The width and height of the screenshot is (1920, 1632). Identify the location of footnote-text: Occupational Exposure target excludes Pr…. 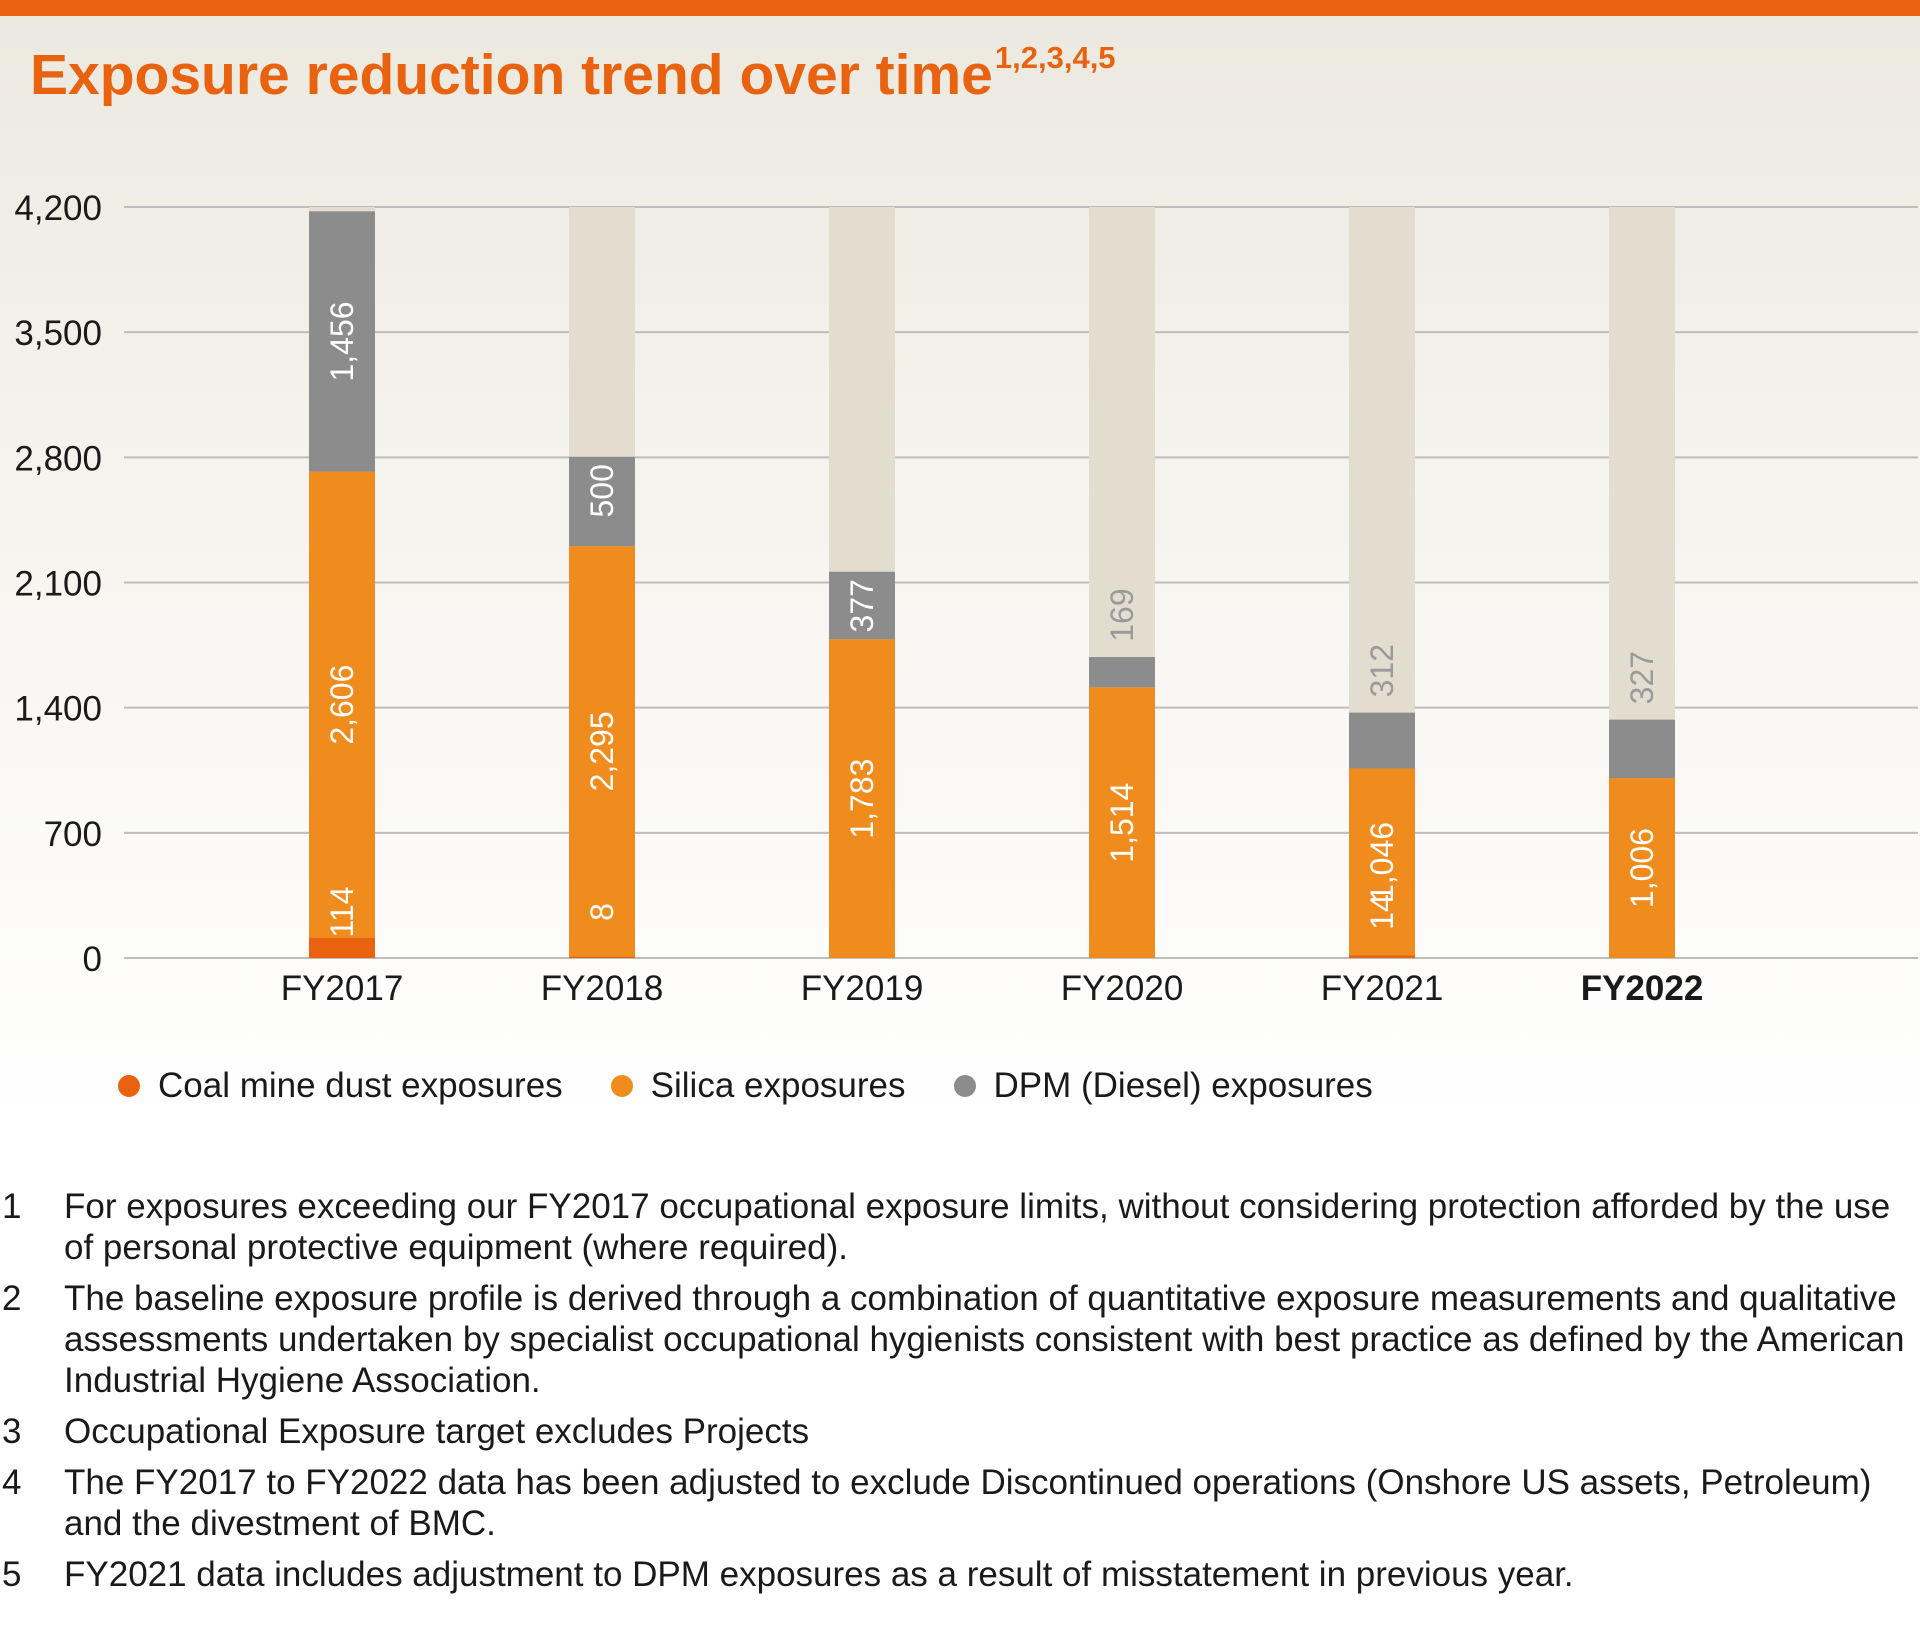
(437, 1431).